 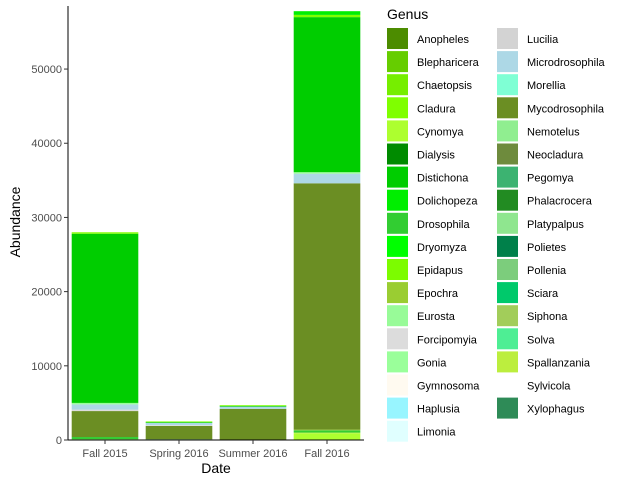 I want to click on y-tick-label: 40000, so click(x=46, y=144).